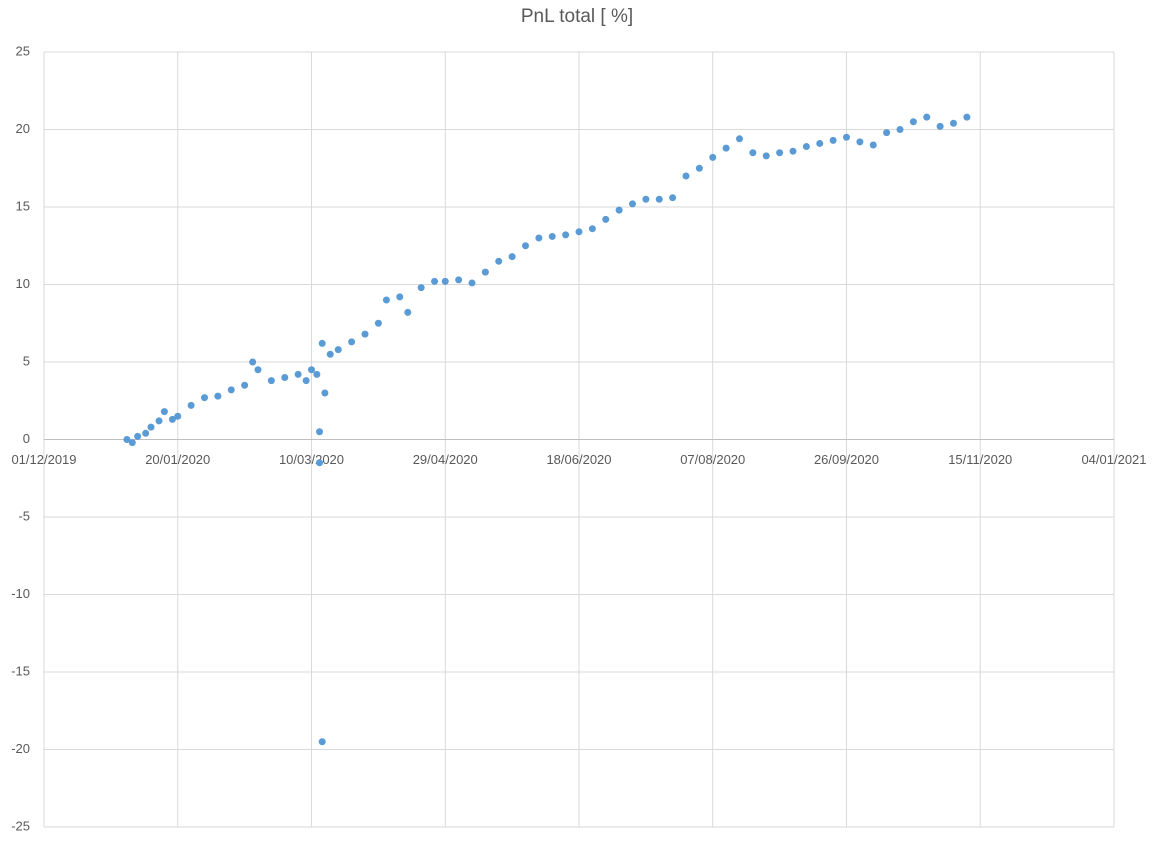 This screenshot has width=1154, height=842. Describe the element at coordinates (26, 360) in the screenshot. I see `y-tick-label: 5` at that location.